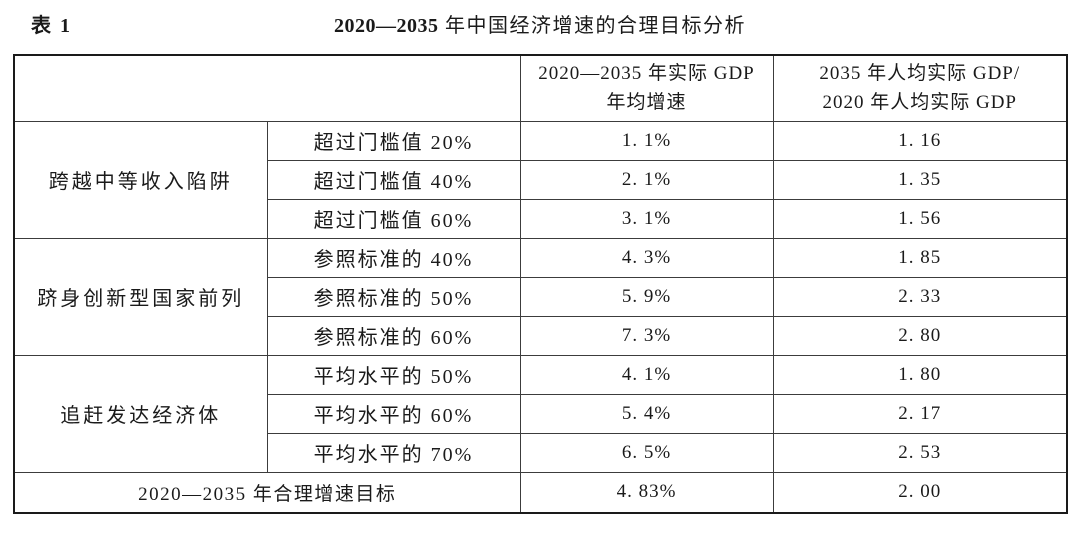 This screenshot has width=1080, height=534. What do you see at coordinates (920, 296) in the screenshot?
I see `ratio-cell: 2. 33` at bounding box center [920, 296].